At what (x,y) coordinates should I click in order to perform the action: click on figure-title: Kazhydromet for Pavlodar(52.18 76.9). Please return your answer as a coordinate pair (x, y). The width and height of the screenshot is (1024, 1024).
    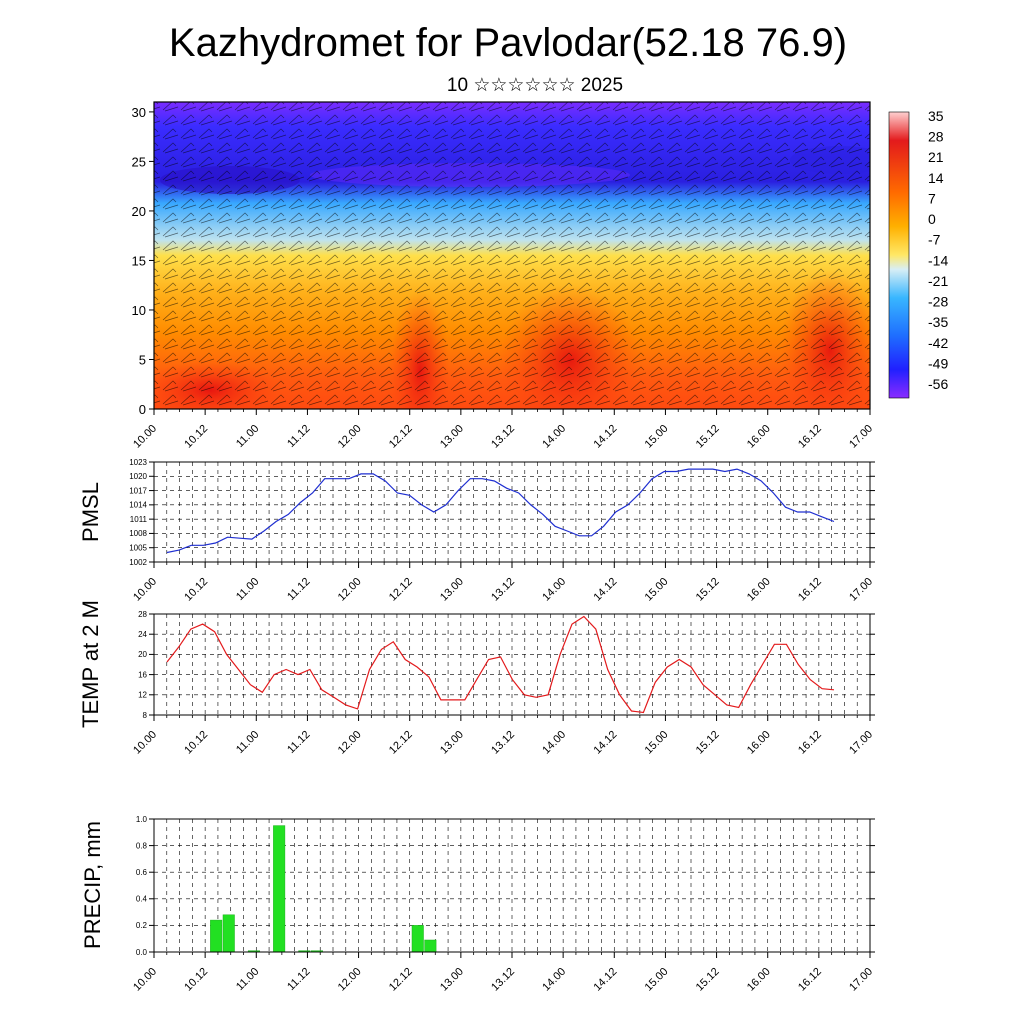
    Looking at the image, I should click on (508, 43).